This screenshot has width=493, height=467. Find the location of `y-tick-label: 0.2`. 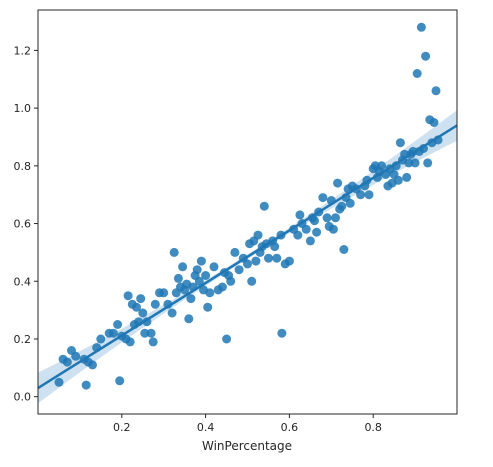

y-tick-label: 0.2 is located at coordinates (23, 339).